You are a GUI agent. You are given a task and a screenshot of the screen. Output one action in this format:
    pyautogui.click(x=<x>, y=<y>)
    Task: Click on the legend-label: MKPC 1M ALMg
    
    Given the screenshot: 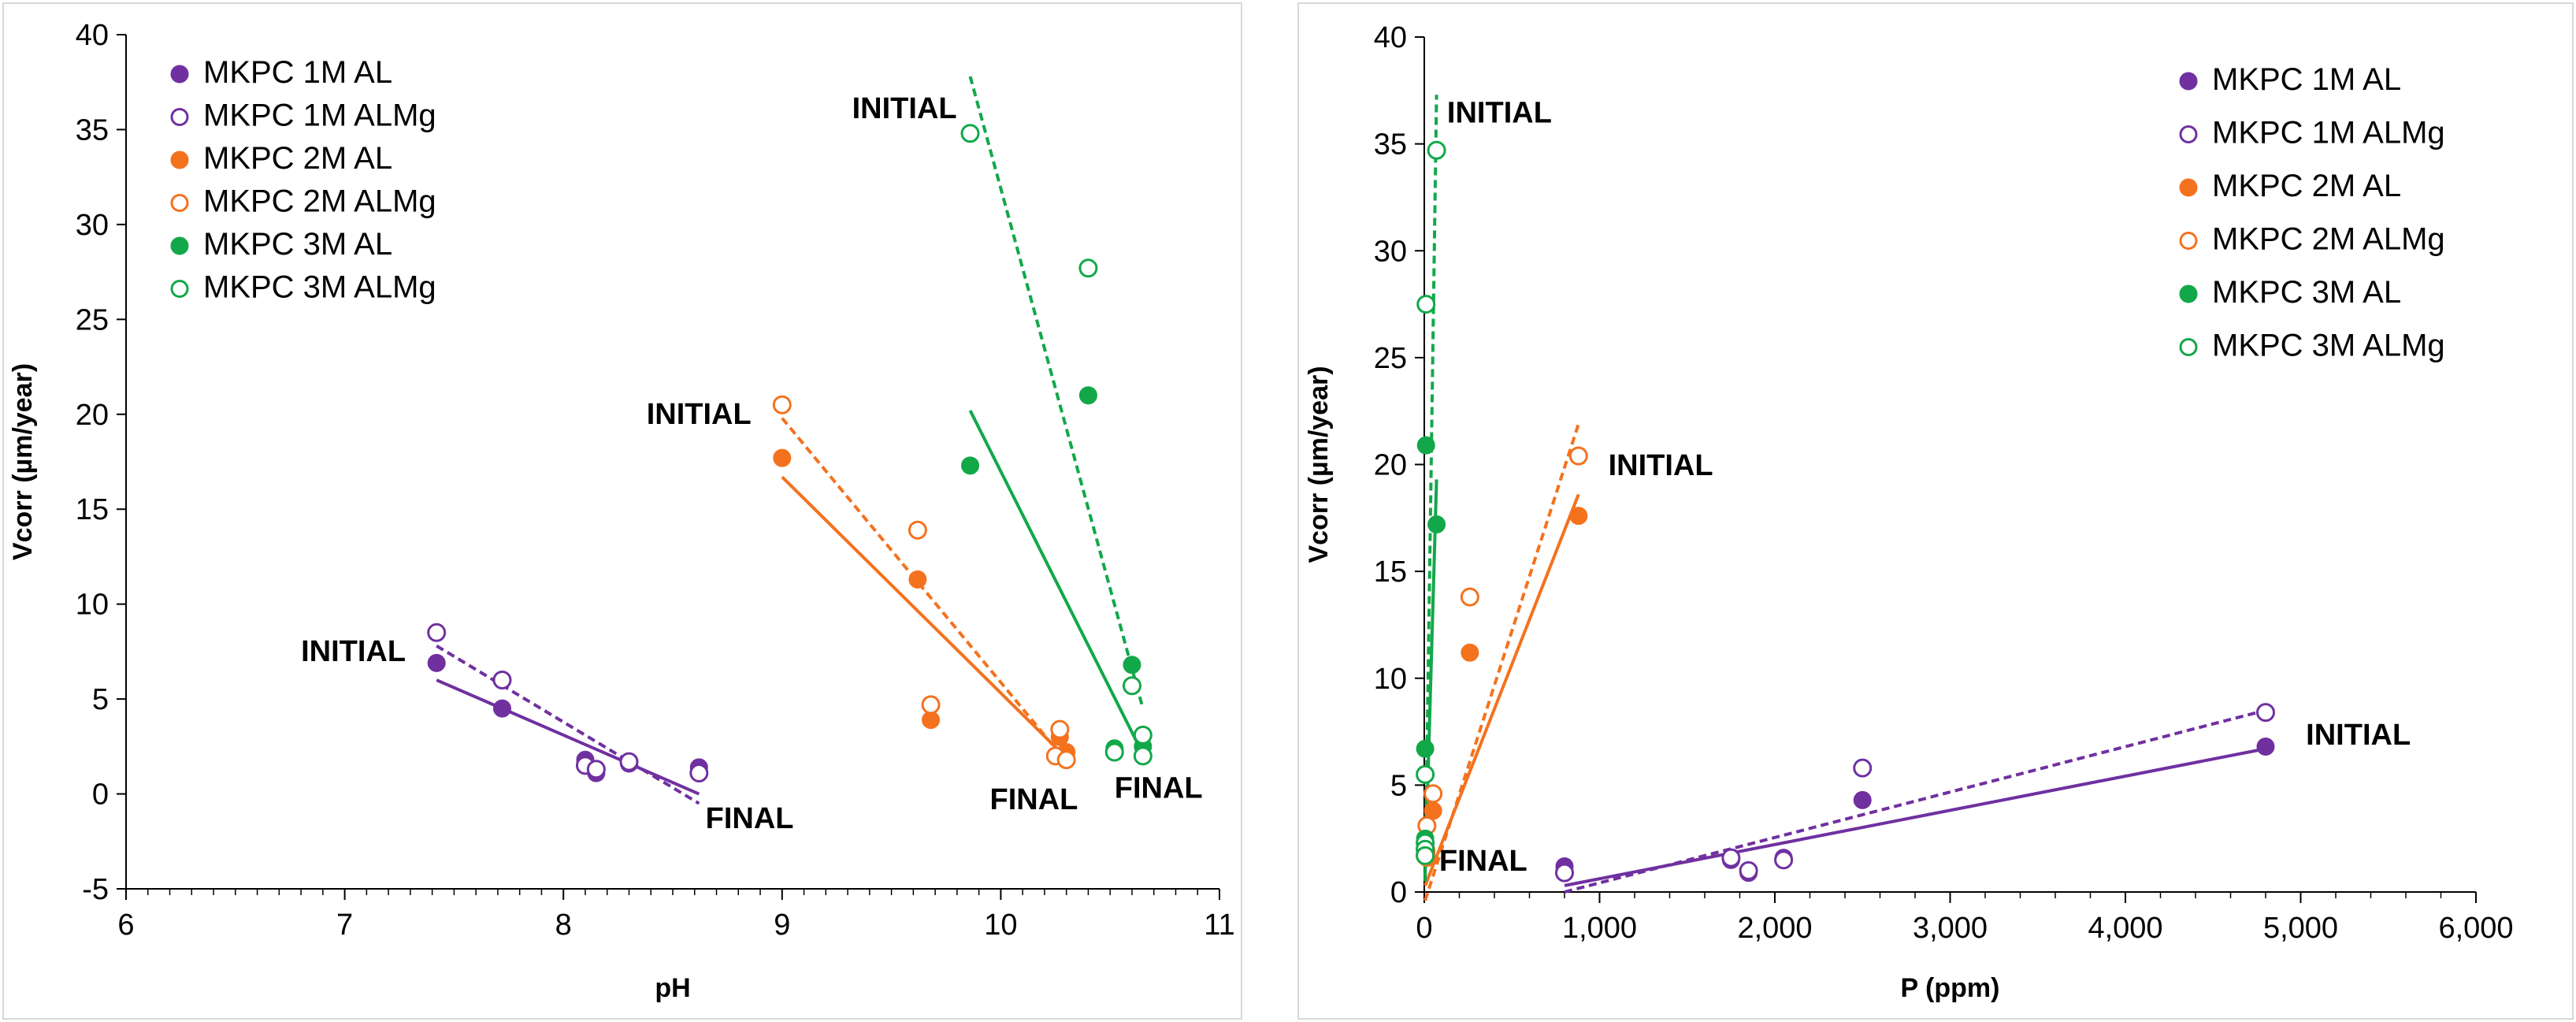 What is the action you would take?
    pyautogui.click(x=319, y=115)
    